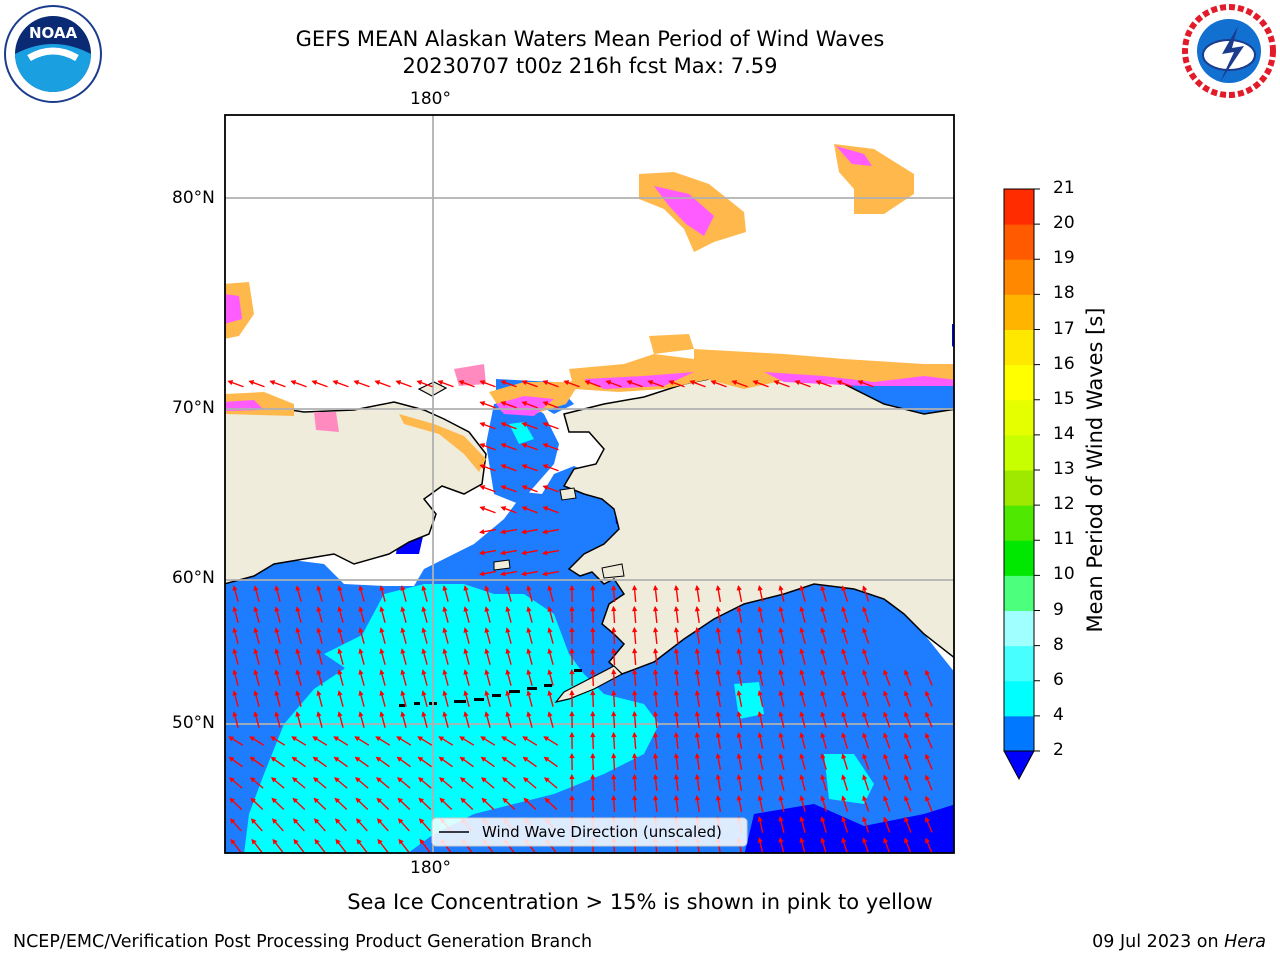 This screenshot has width=1280, height=960. Describe the element at coordinates (53, 33) in the screenshot. I see `svg-text: NOAA` at that location.